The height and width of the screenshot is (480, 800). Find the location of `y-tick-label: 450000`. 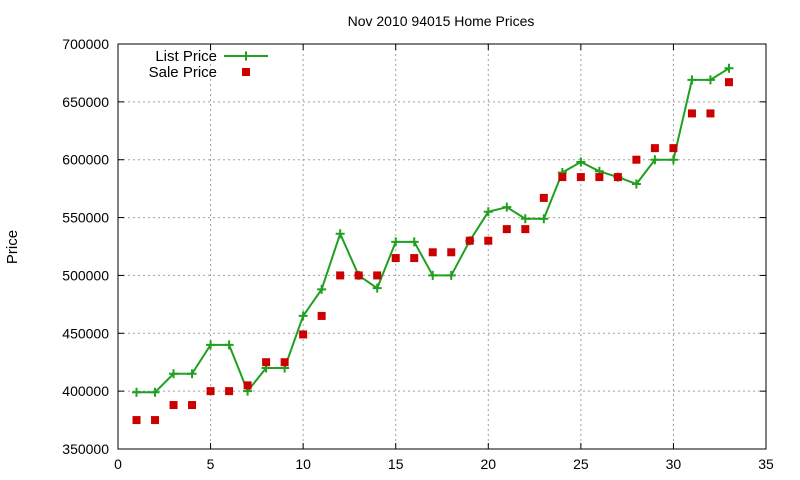

y-tick-label: 450000 is located at coordinates (85, 333).